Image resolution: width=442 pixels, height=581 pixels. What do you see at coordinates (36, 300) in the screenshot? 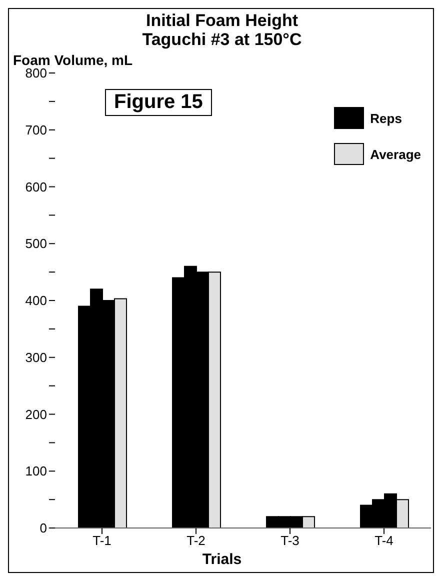
I see `y-tick-label: 400` at bounding box center [36, 300].